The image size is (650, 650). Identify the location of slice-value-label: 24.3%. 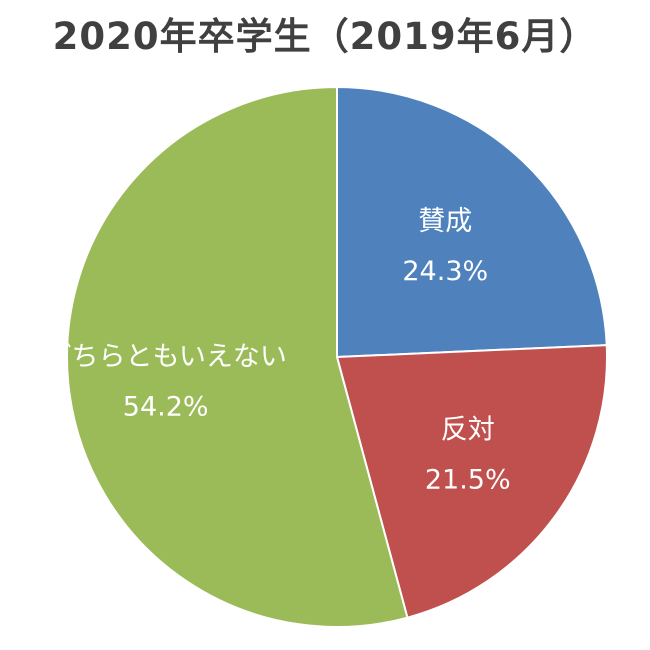
(445, 271).